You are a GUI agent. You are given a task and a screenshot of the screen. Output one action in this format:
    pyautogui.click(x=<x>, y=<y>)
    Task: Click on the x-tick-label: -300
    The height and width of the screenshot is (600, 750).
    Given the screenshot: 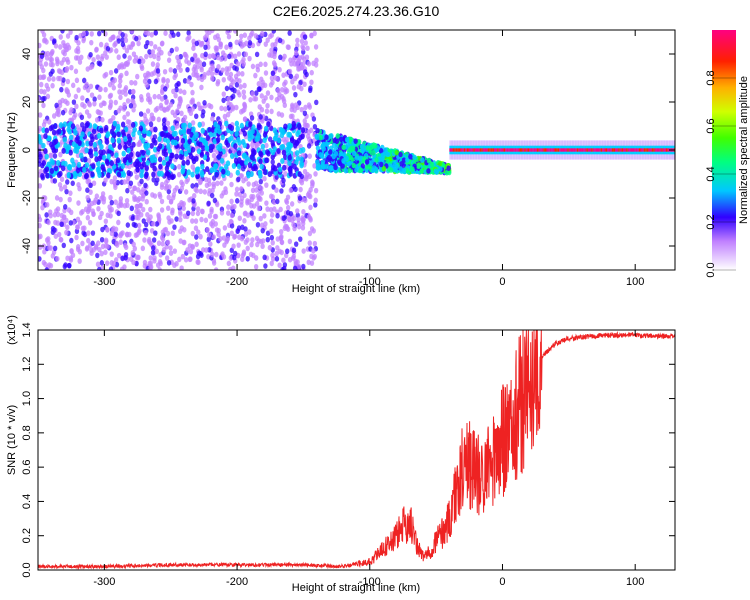 What is the action you would take?
    pyautogui.click(x=104, y=282)
    